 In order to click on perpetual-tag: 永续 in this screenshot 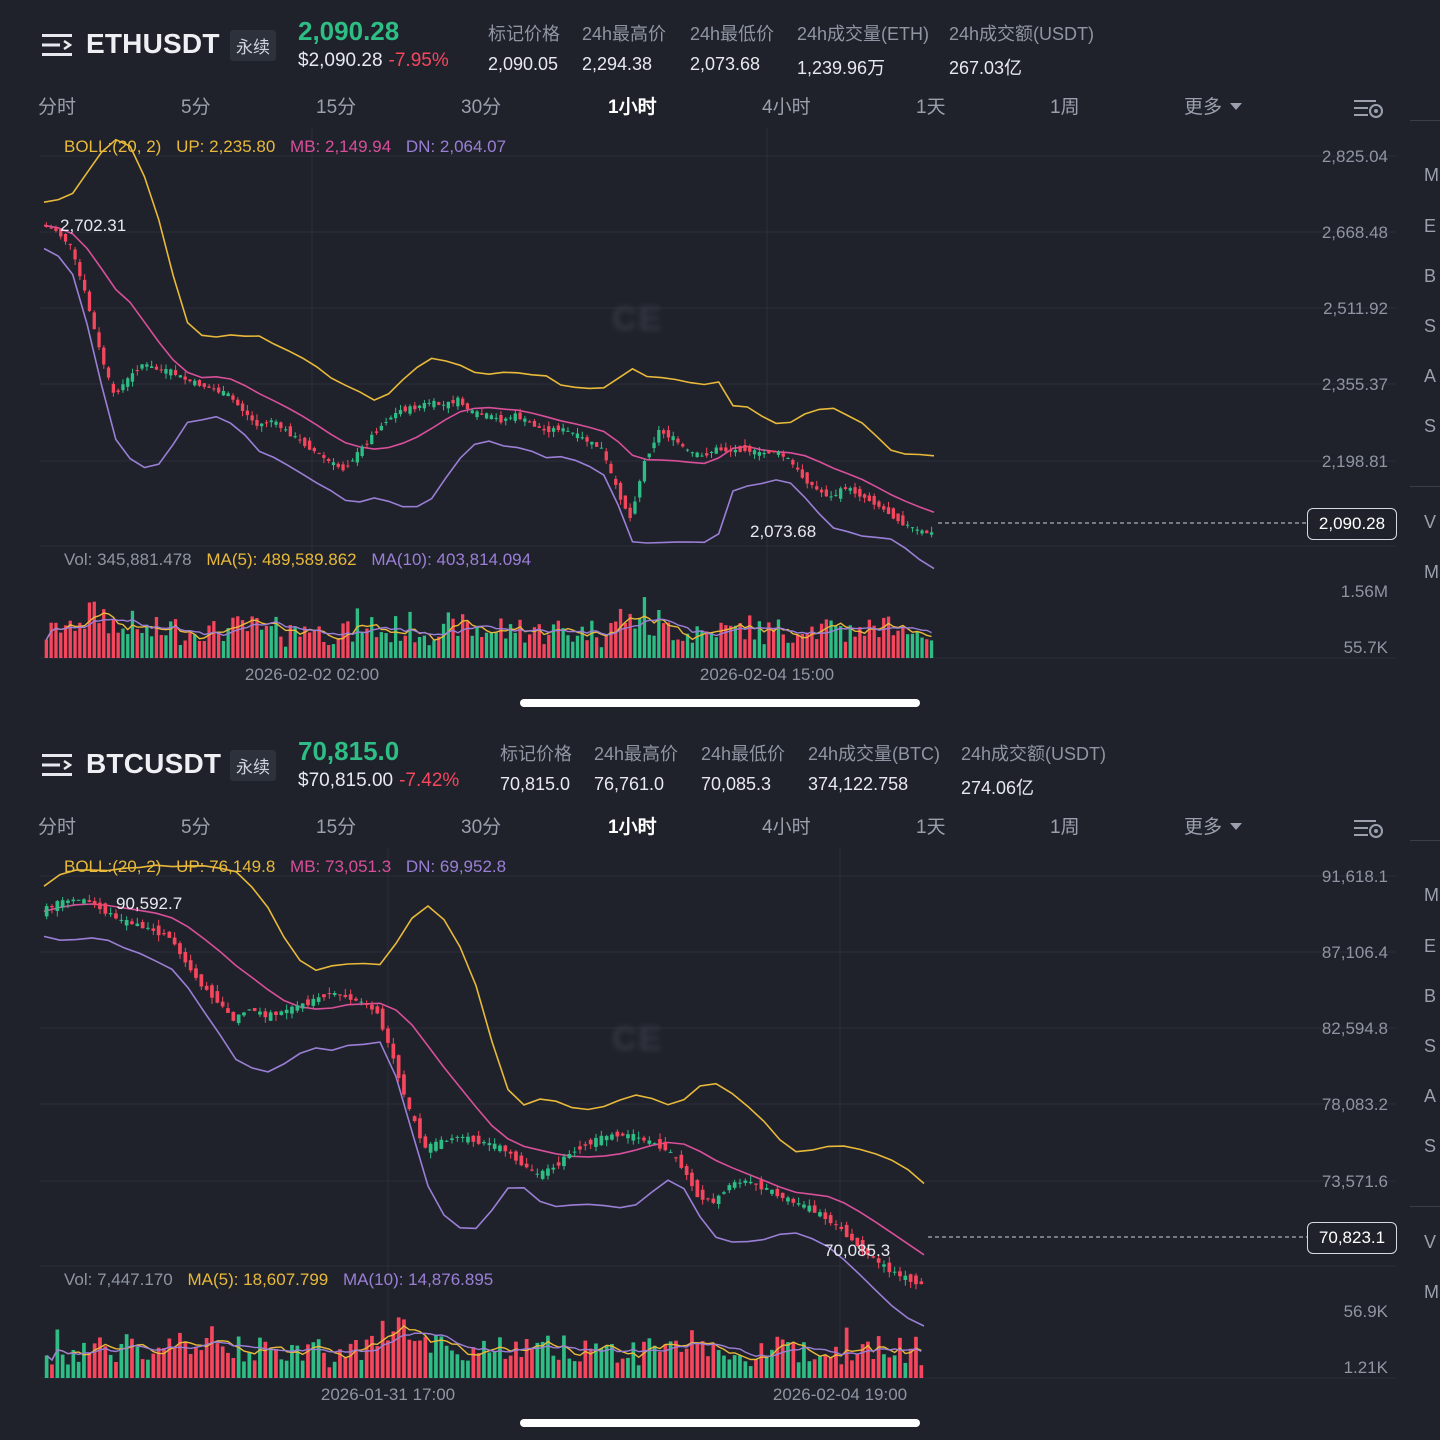, I will do `click(253, 45)`.